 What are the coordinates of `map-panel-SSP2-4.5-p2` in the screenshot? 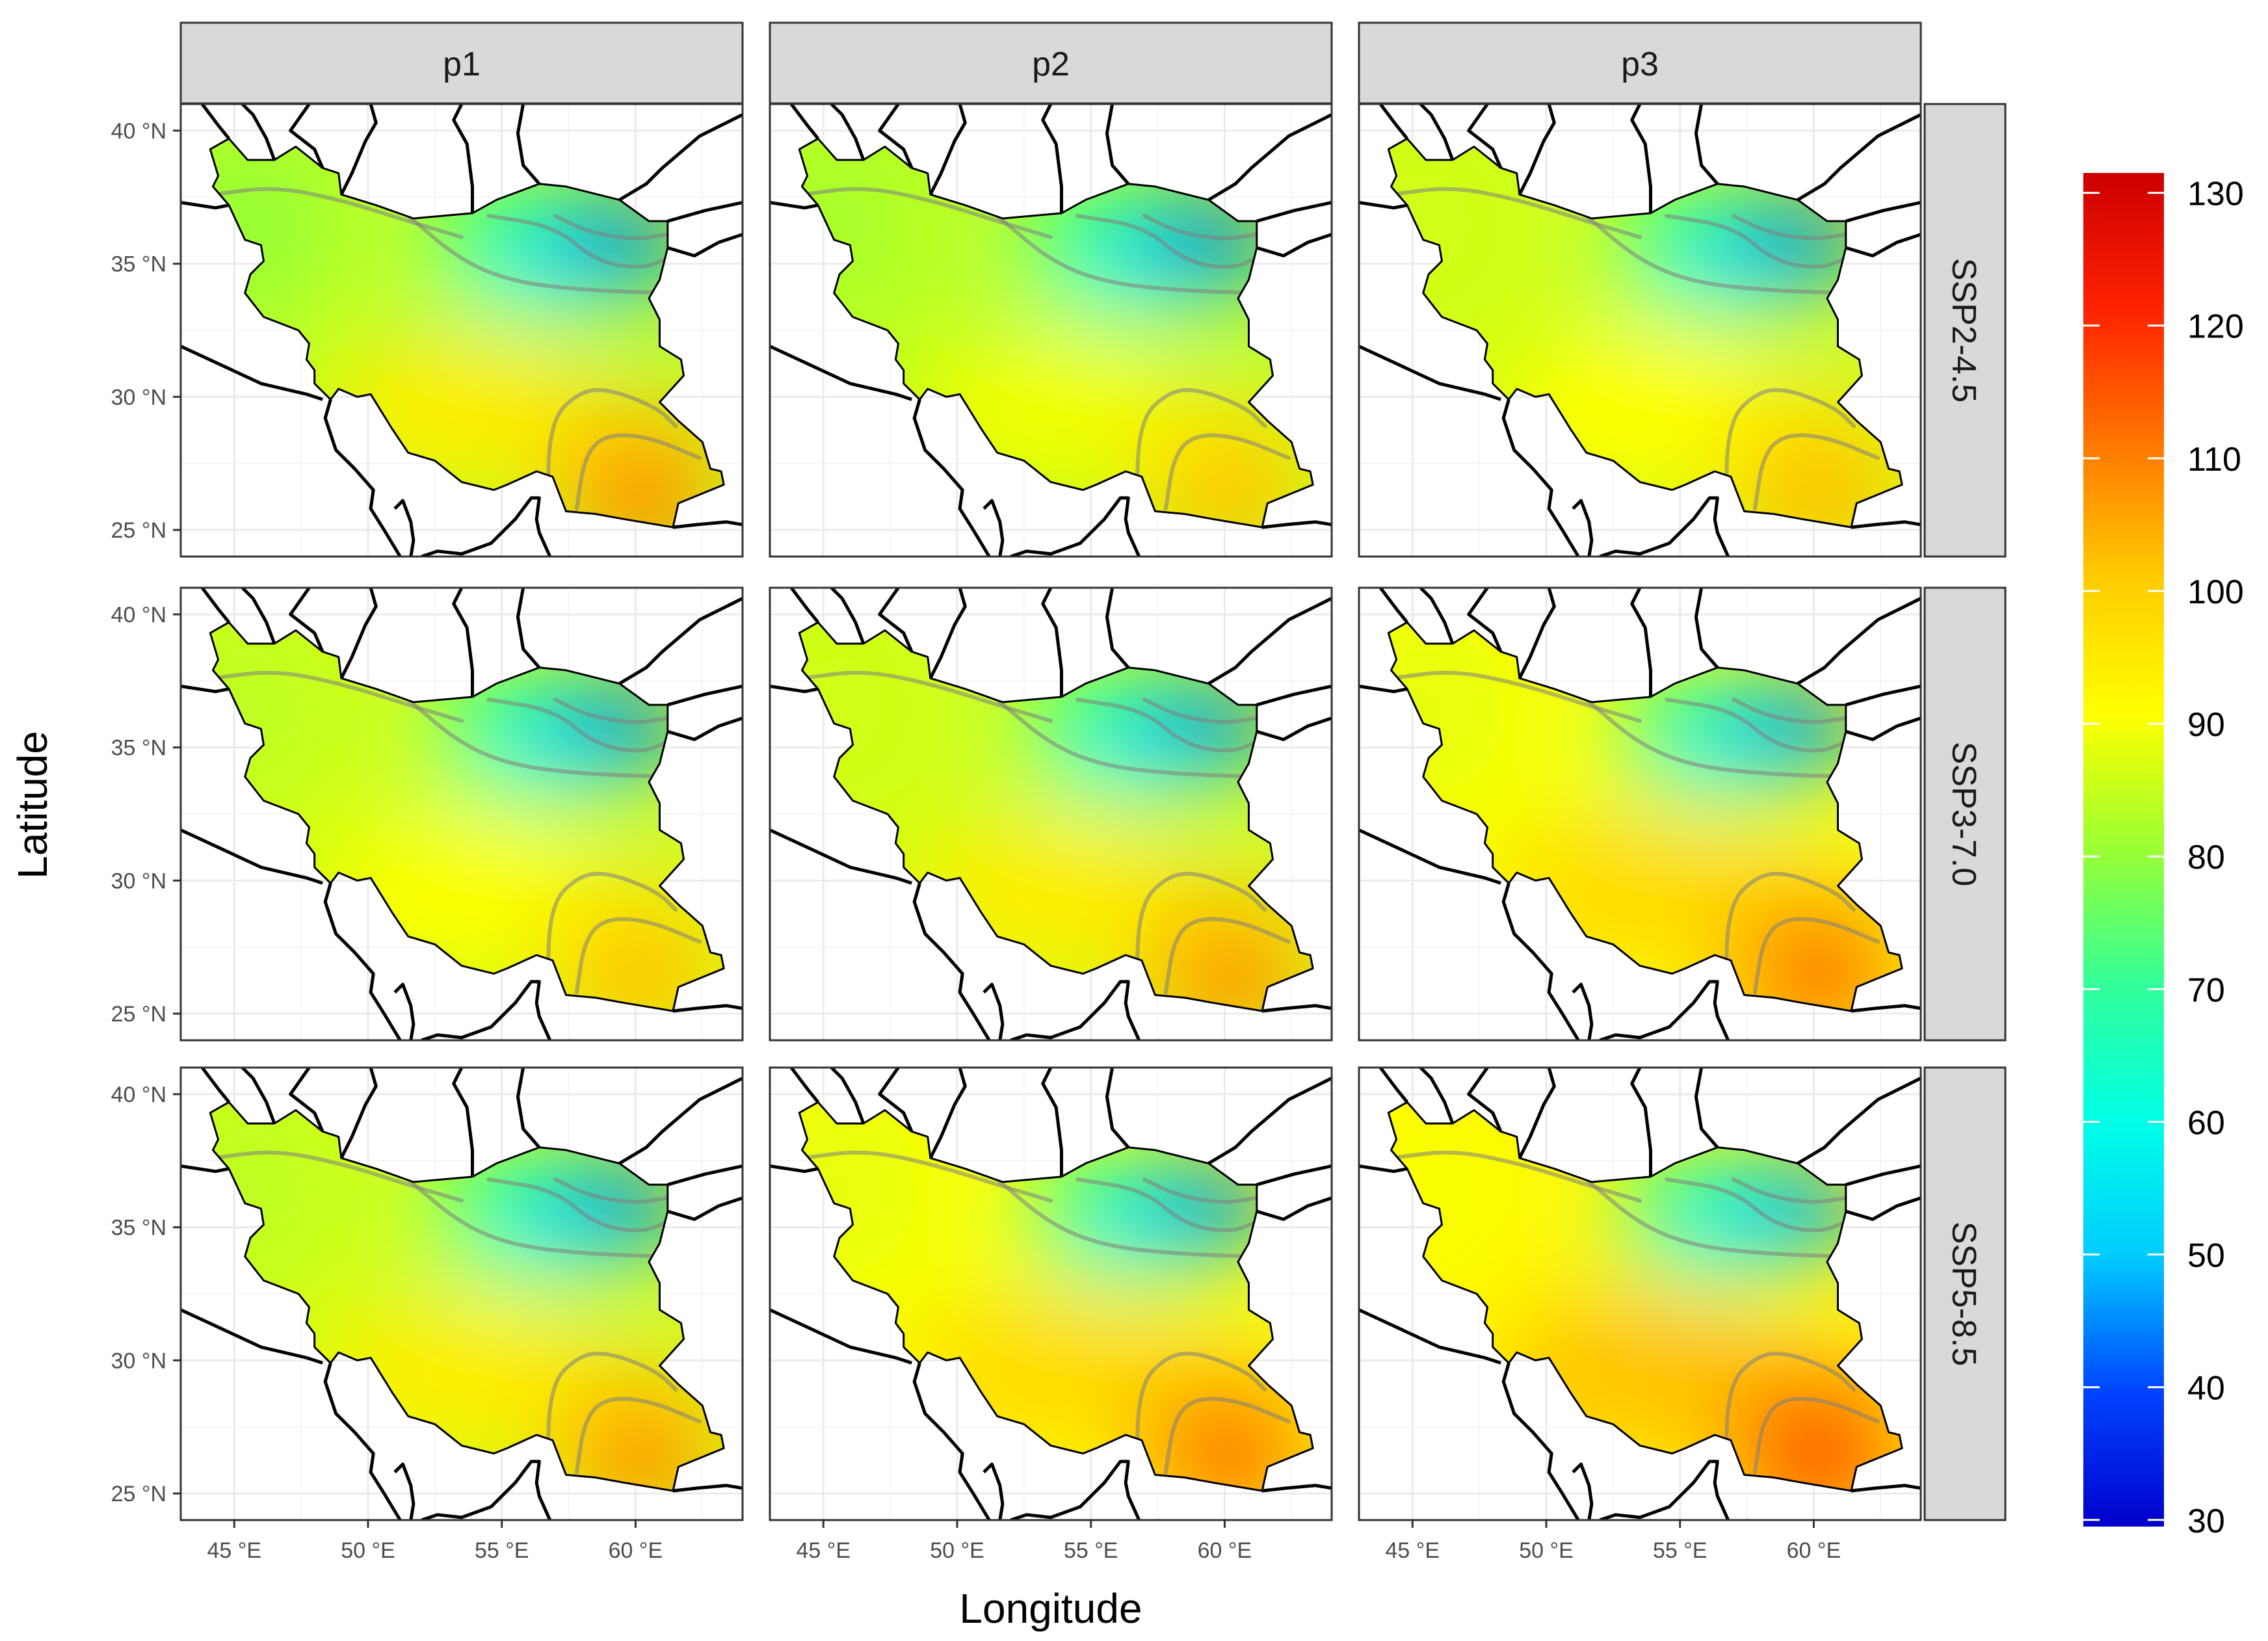 It's located at (1051, 330).